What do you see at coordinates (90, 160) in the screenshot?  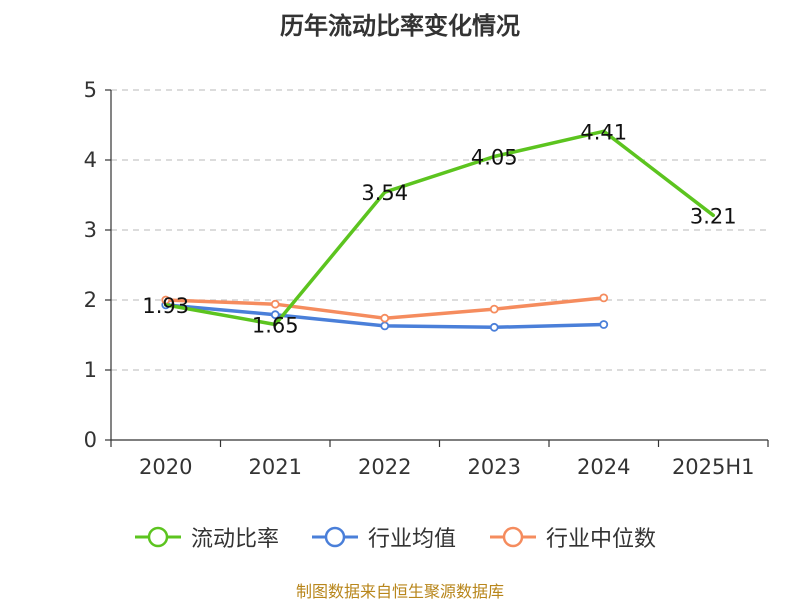 I see `y-tick-label: 4` at bounding box center [90, 160].